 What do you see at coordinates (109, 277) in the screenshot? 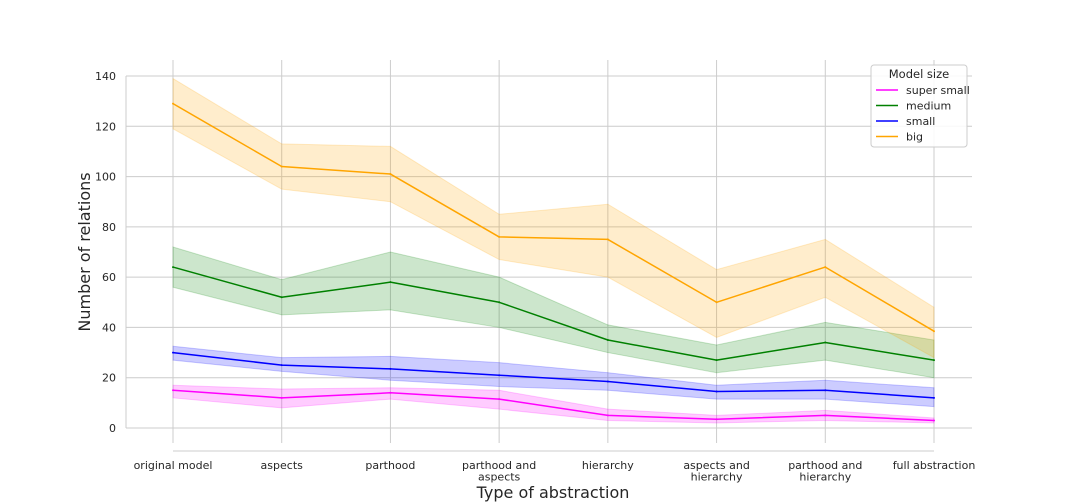
I see `y-tick-label-60: 60` at bounding box center [109, 277].